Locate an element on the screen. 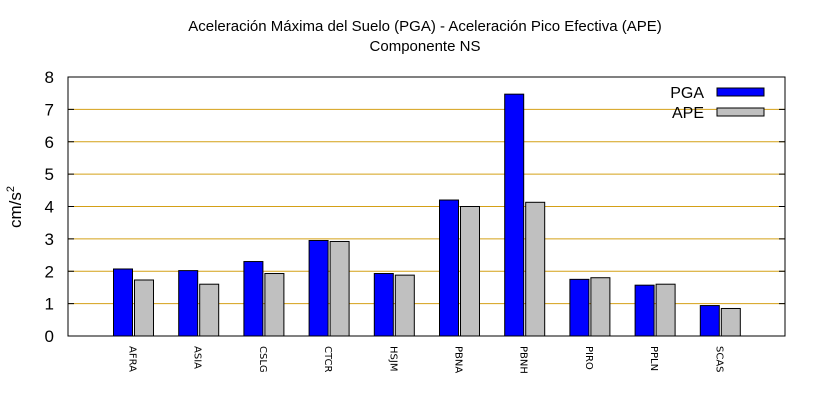 This screenshot has width=820, height=400. x-tick-label: AFRA is located at coordinates (132, 359).